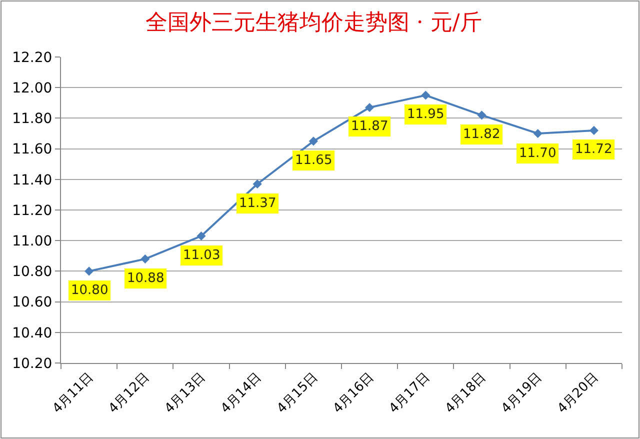  Describe the element at coordinates (481, 134) in the screenshot. I see `data-label: 11.82` at that location.